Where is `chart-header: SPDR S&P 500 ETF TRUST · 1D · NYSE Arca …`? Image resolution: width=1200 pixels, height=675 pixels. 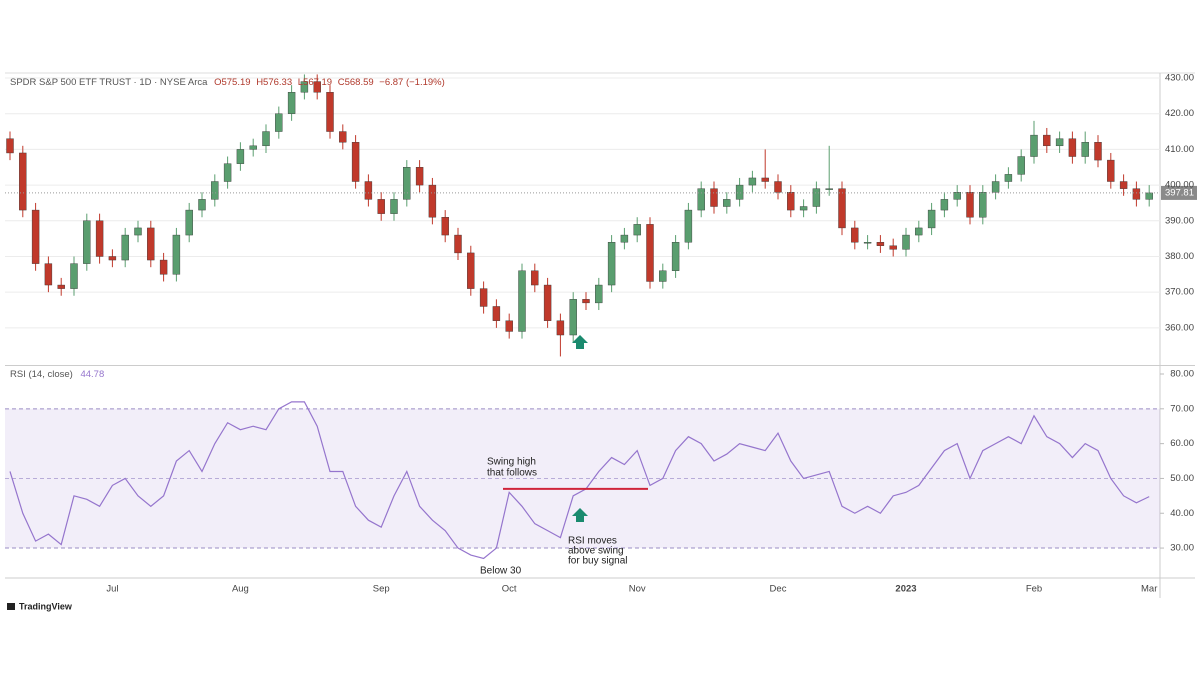 chart-header: SPDR S&P 500 ETF TRUST · 1D · NYSE Arca … is located at coordinates (227, 82).